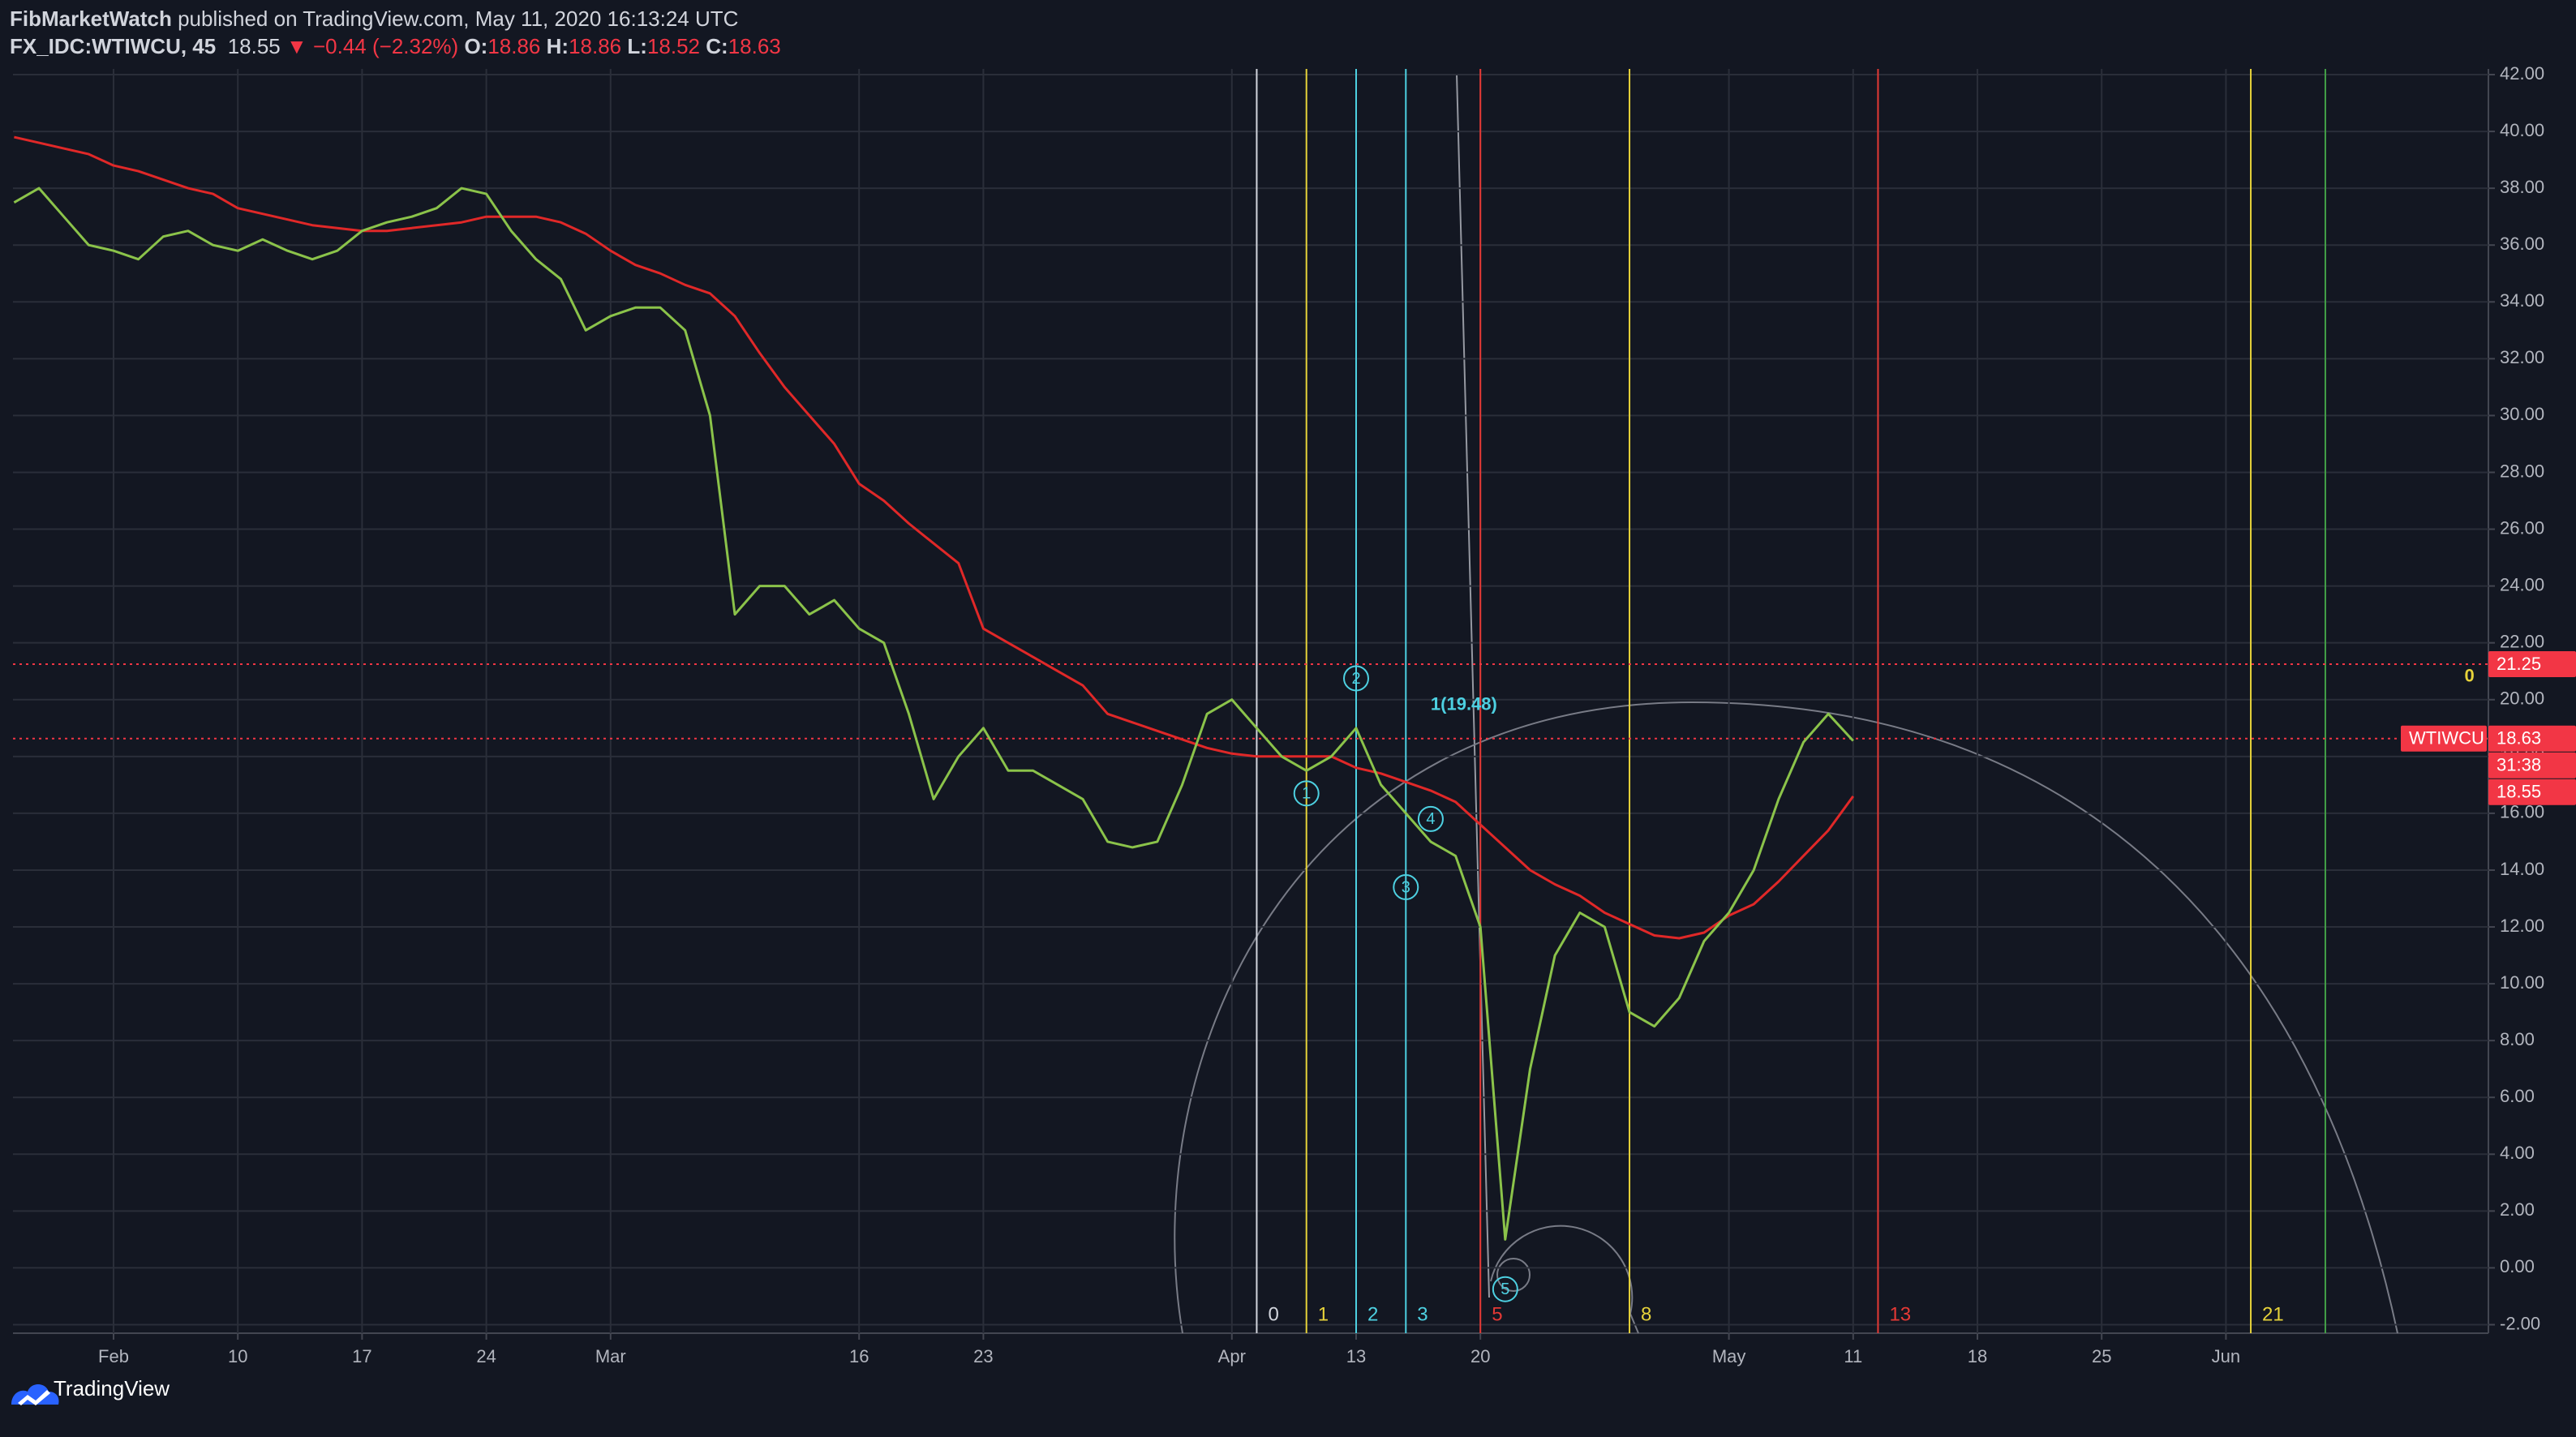  Describe the element at coordinates (1900, 1314) in the screenshot. I see `fib-time-label: 13` at that location.